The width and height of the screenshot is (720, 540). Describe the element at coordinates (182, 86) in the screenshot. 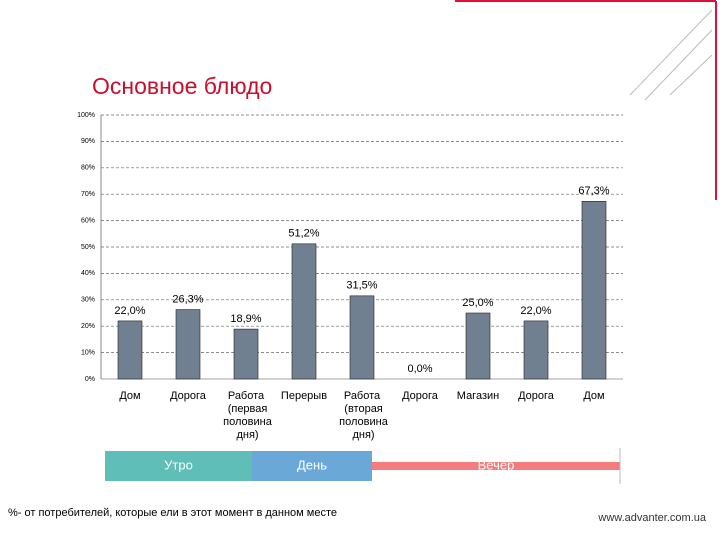

I see `chart-title: Основное блюдо` at that location.